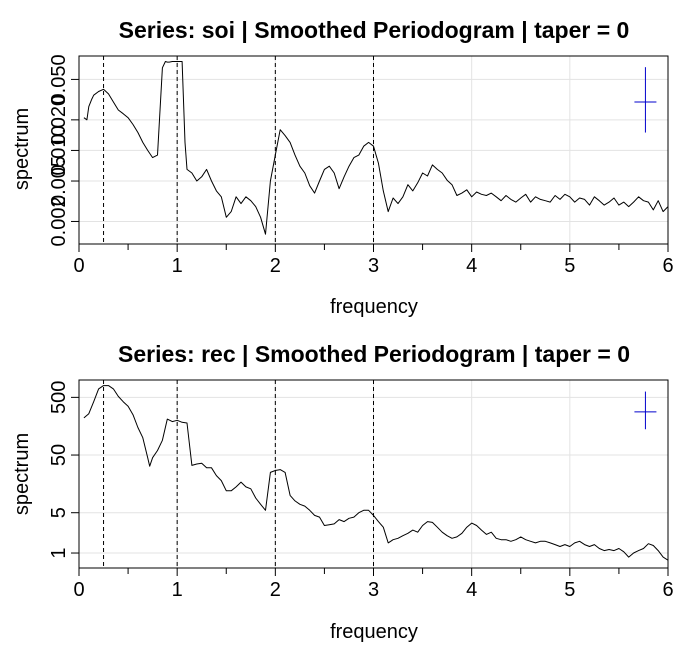 The width and height of the screenshot is (691, 648). Describe the element at coordinates (59, 120) in the screenshot. I see `y-tick-label: 0.020` at that location.